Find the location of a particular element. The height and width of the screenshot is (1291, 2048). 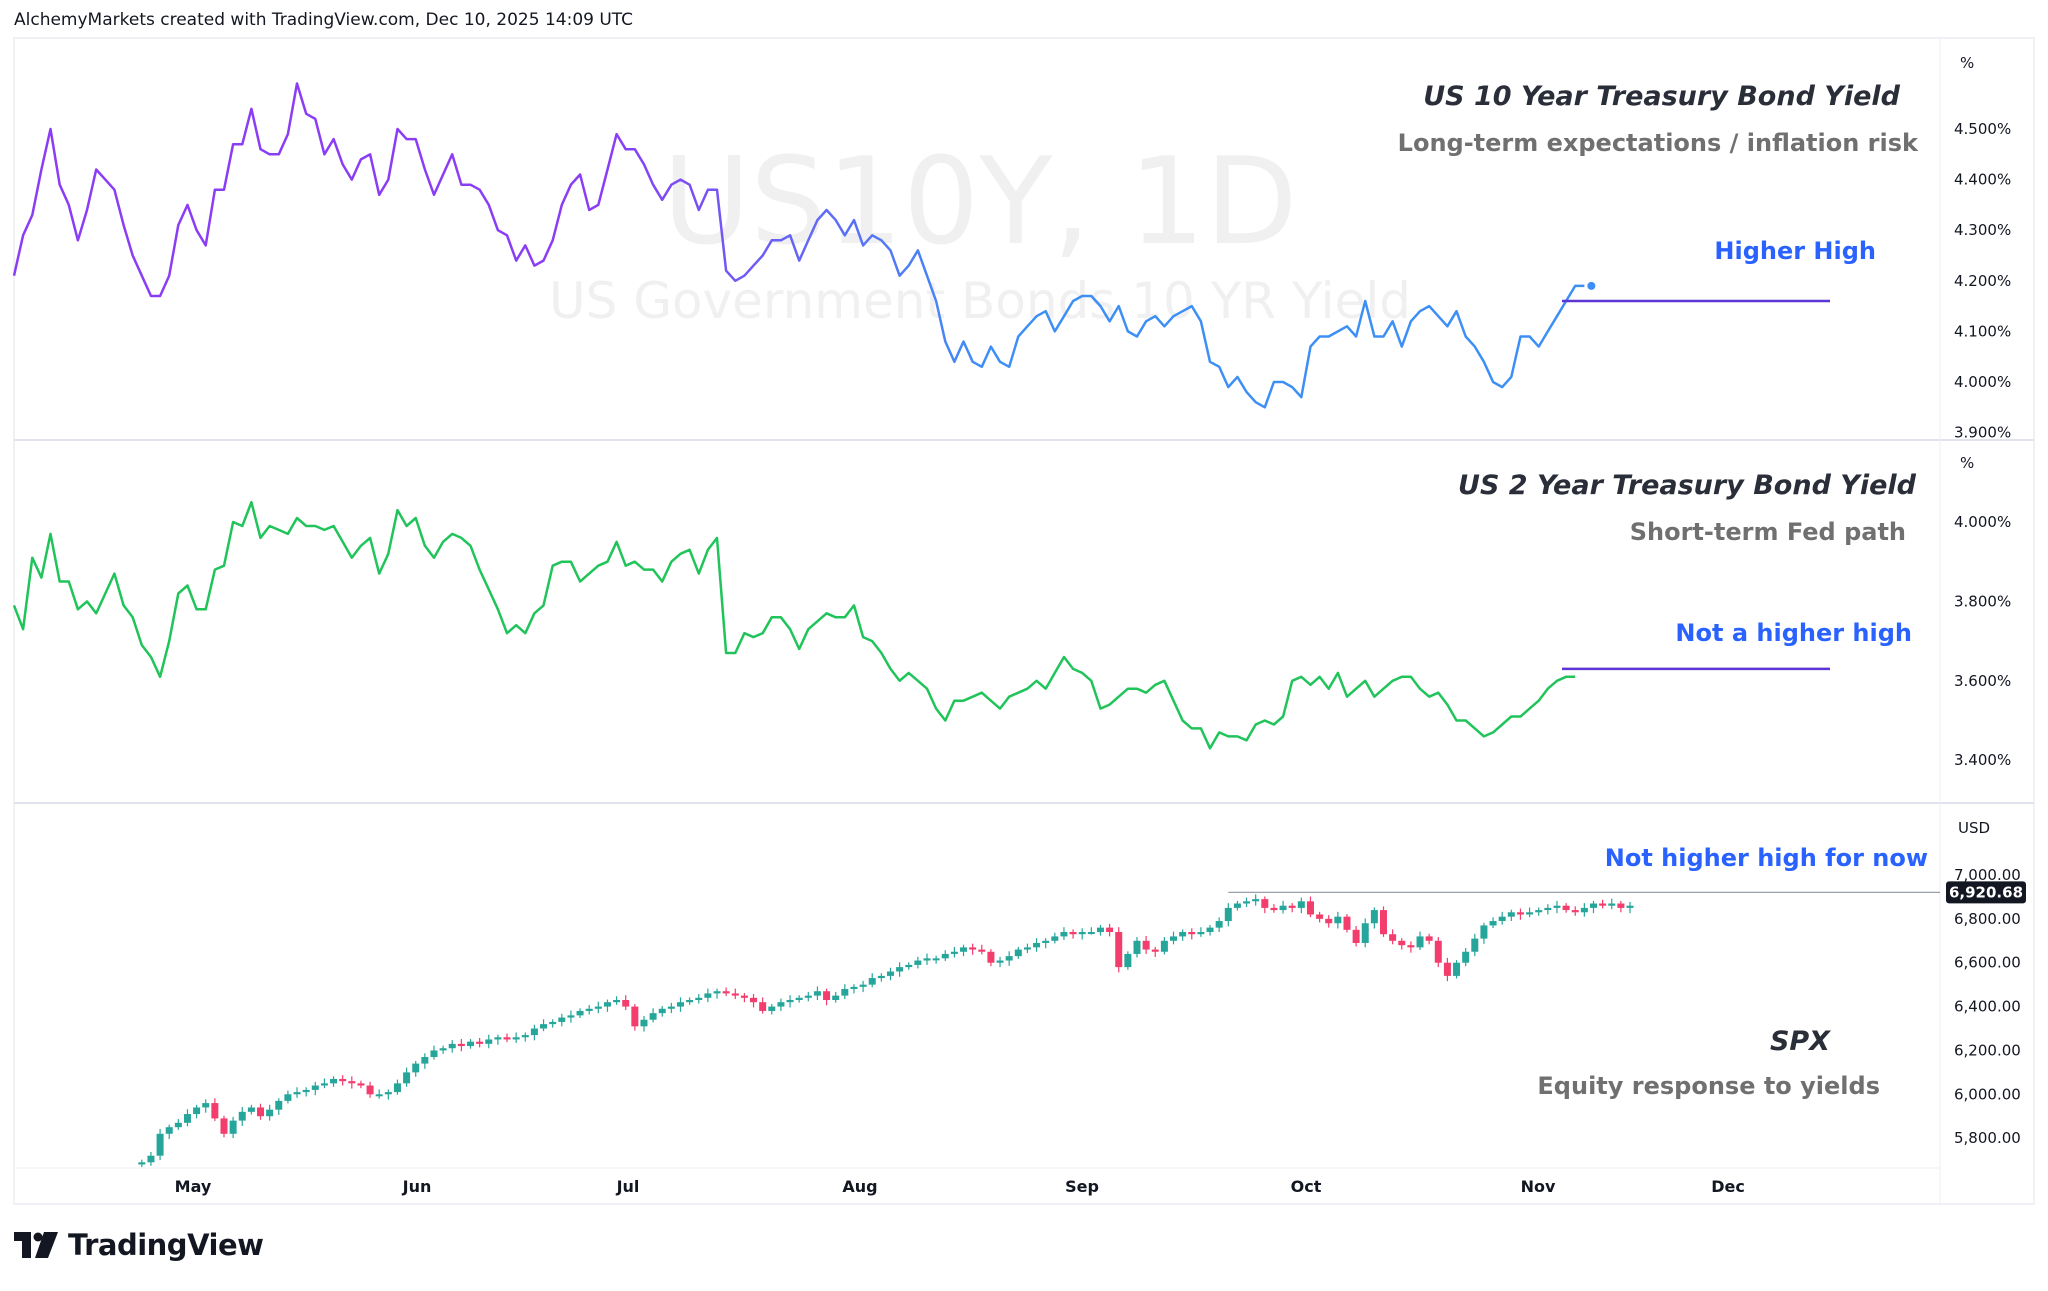

us2y-series-line is located at coordinates (794, 625).